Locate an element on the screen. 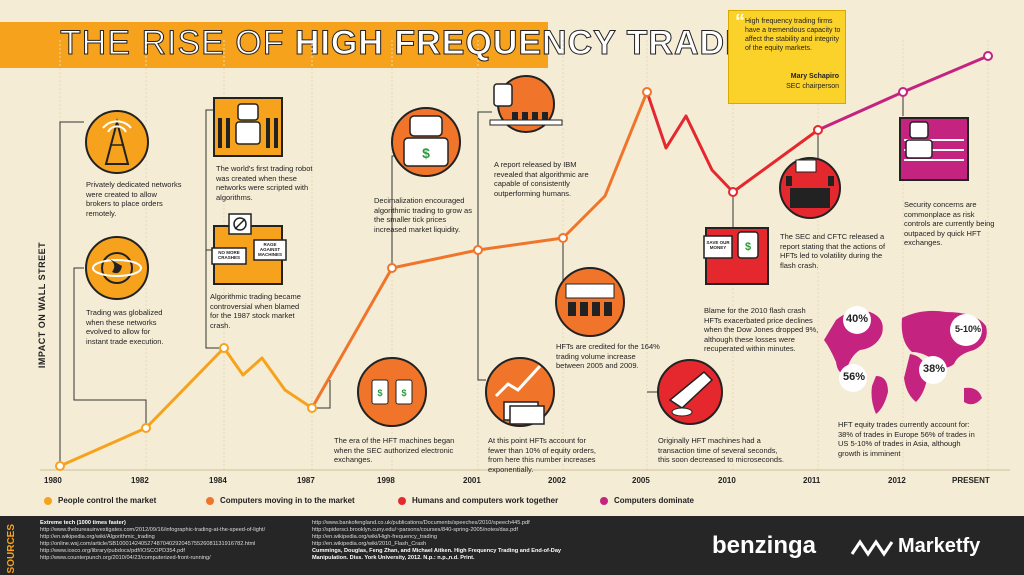  node-2012 is located at coordinates (903, 92).